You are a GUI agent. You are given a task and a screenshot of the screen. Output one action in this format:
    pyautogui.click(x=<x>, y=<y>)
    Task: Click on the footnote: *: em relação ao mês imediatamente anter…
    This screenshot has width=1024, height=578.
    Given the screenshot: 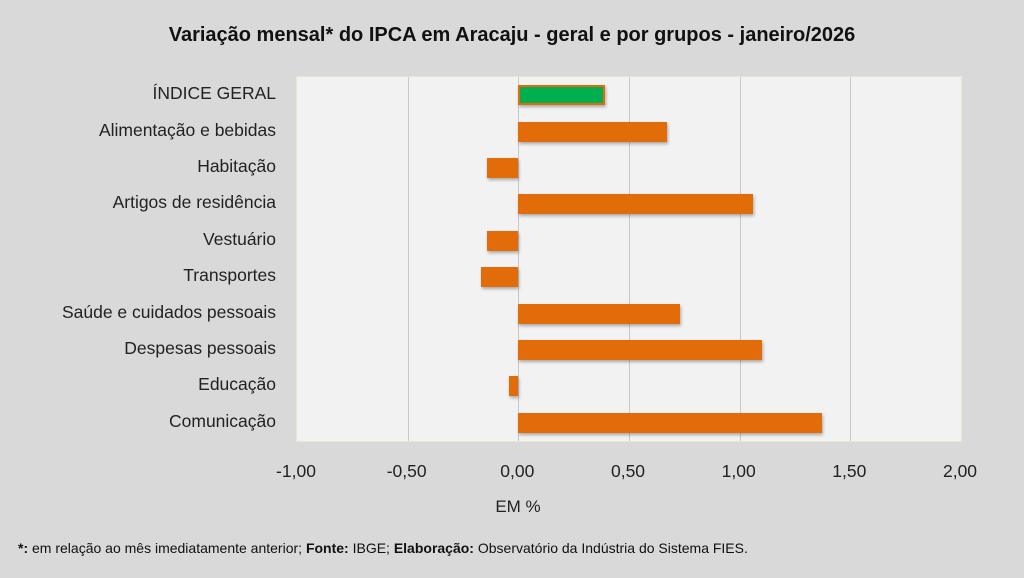 What is the action you would take?
    pyautogui.click(x=383, y=548)
    